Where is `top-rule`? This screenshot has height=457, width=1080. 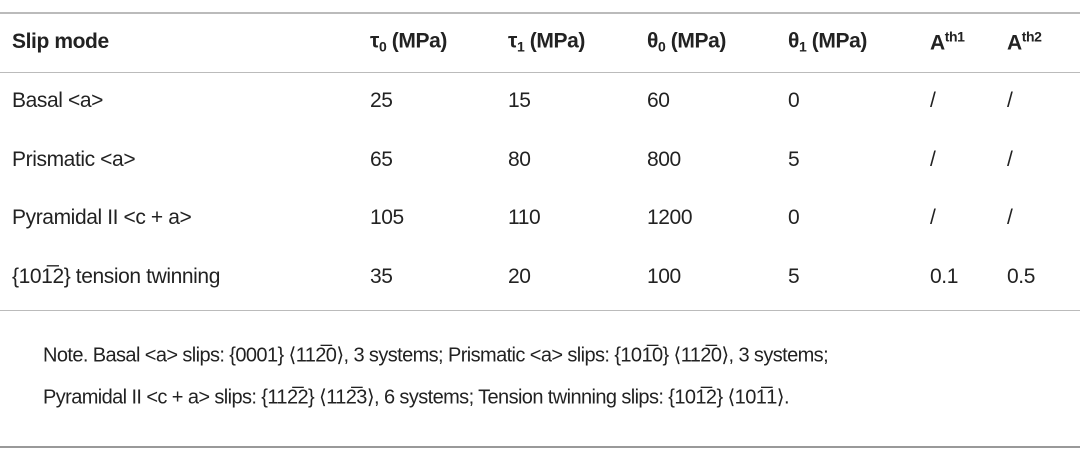
top-rule is located at coordinates (540, 13).